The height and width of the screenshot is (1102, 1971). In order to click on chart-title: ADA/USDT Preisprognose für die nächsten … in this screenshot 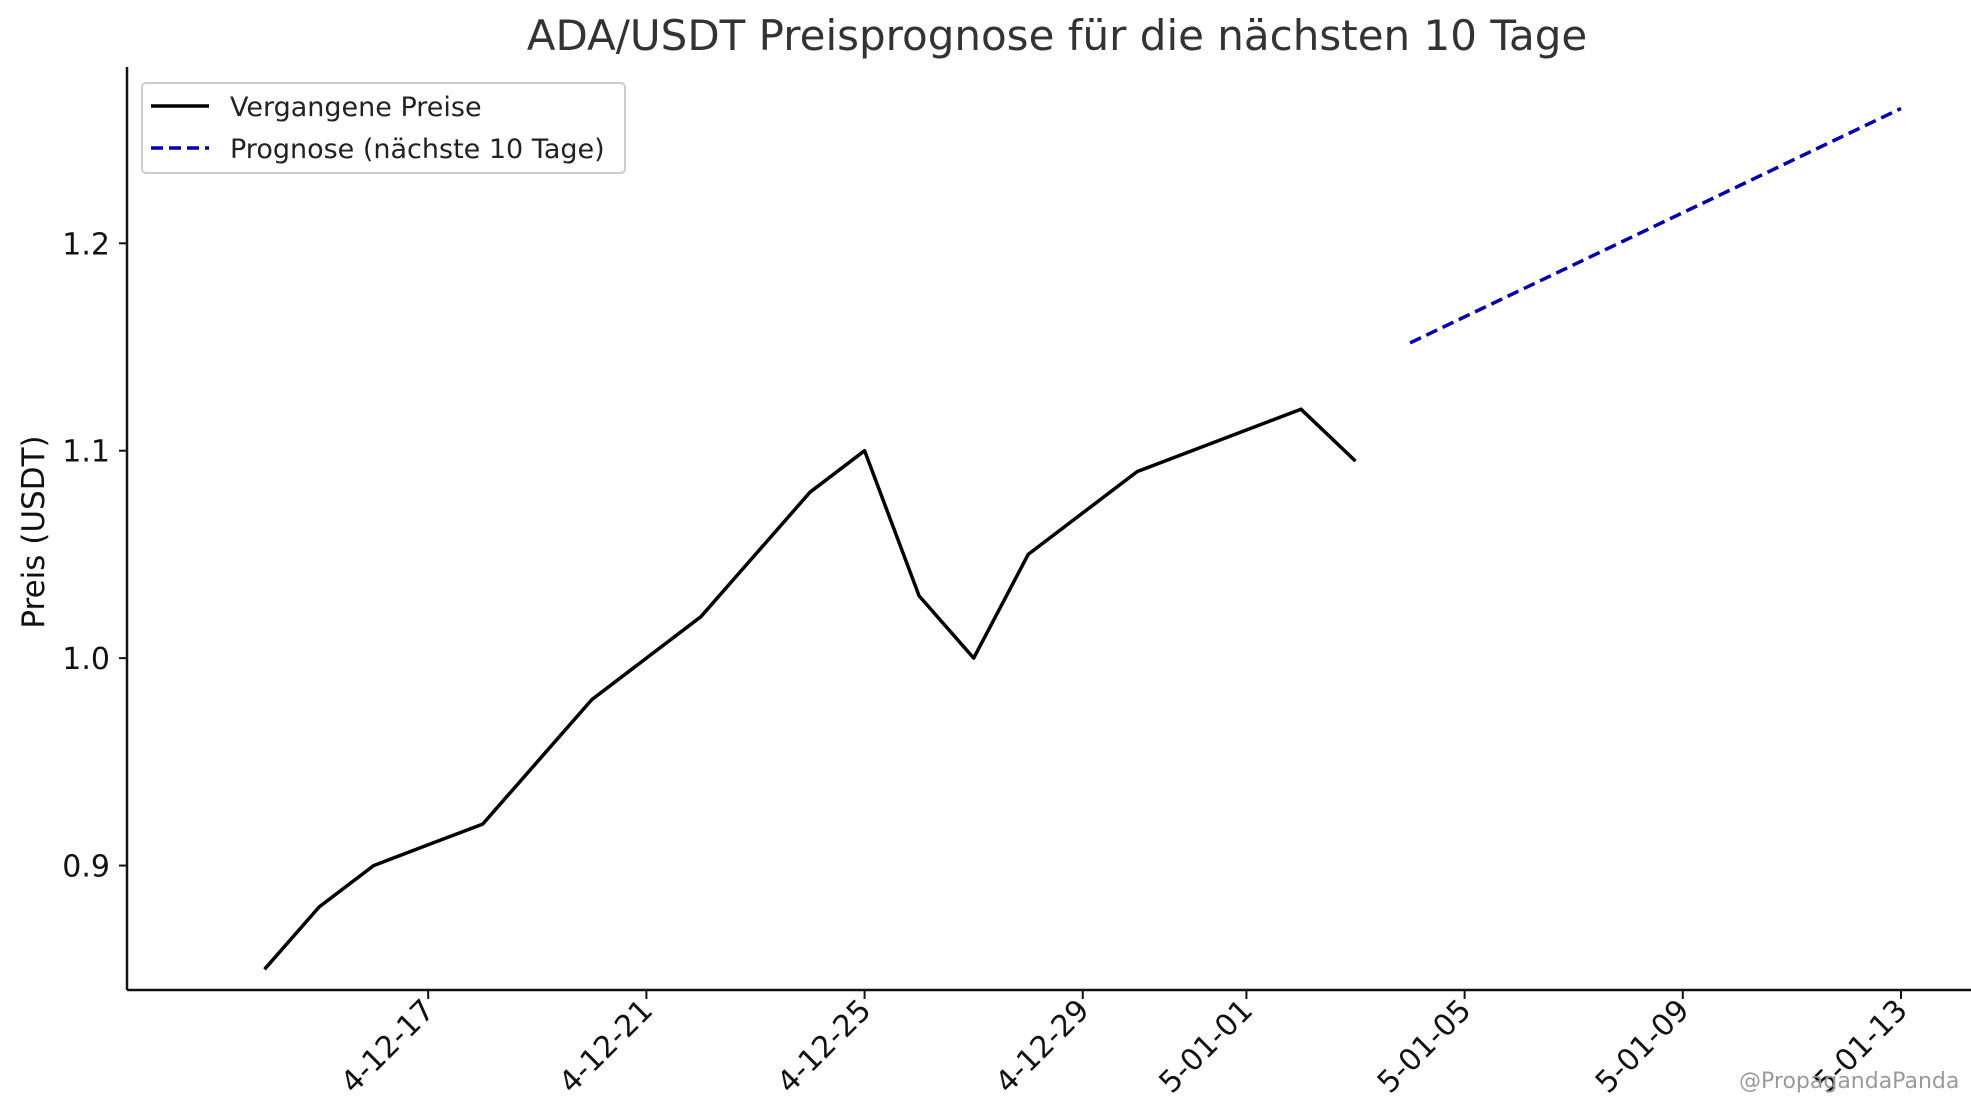, I will do `click(1057, 35)`.